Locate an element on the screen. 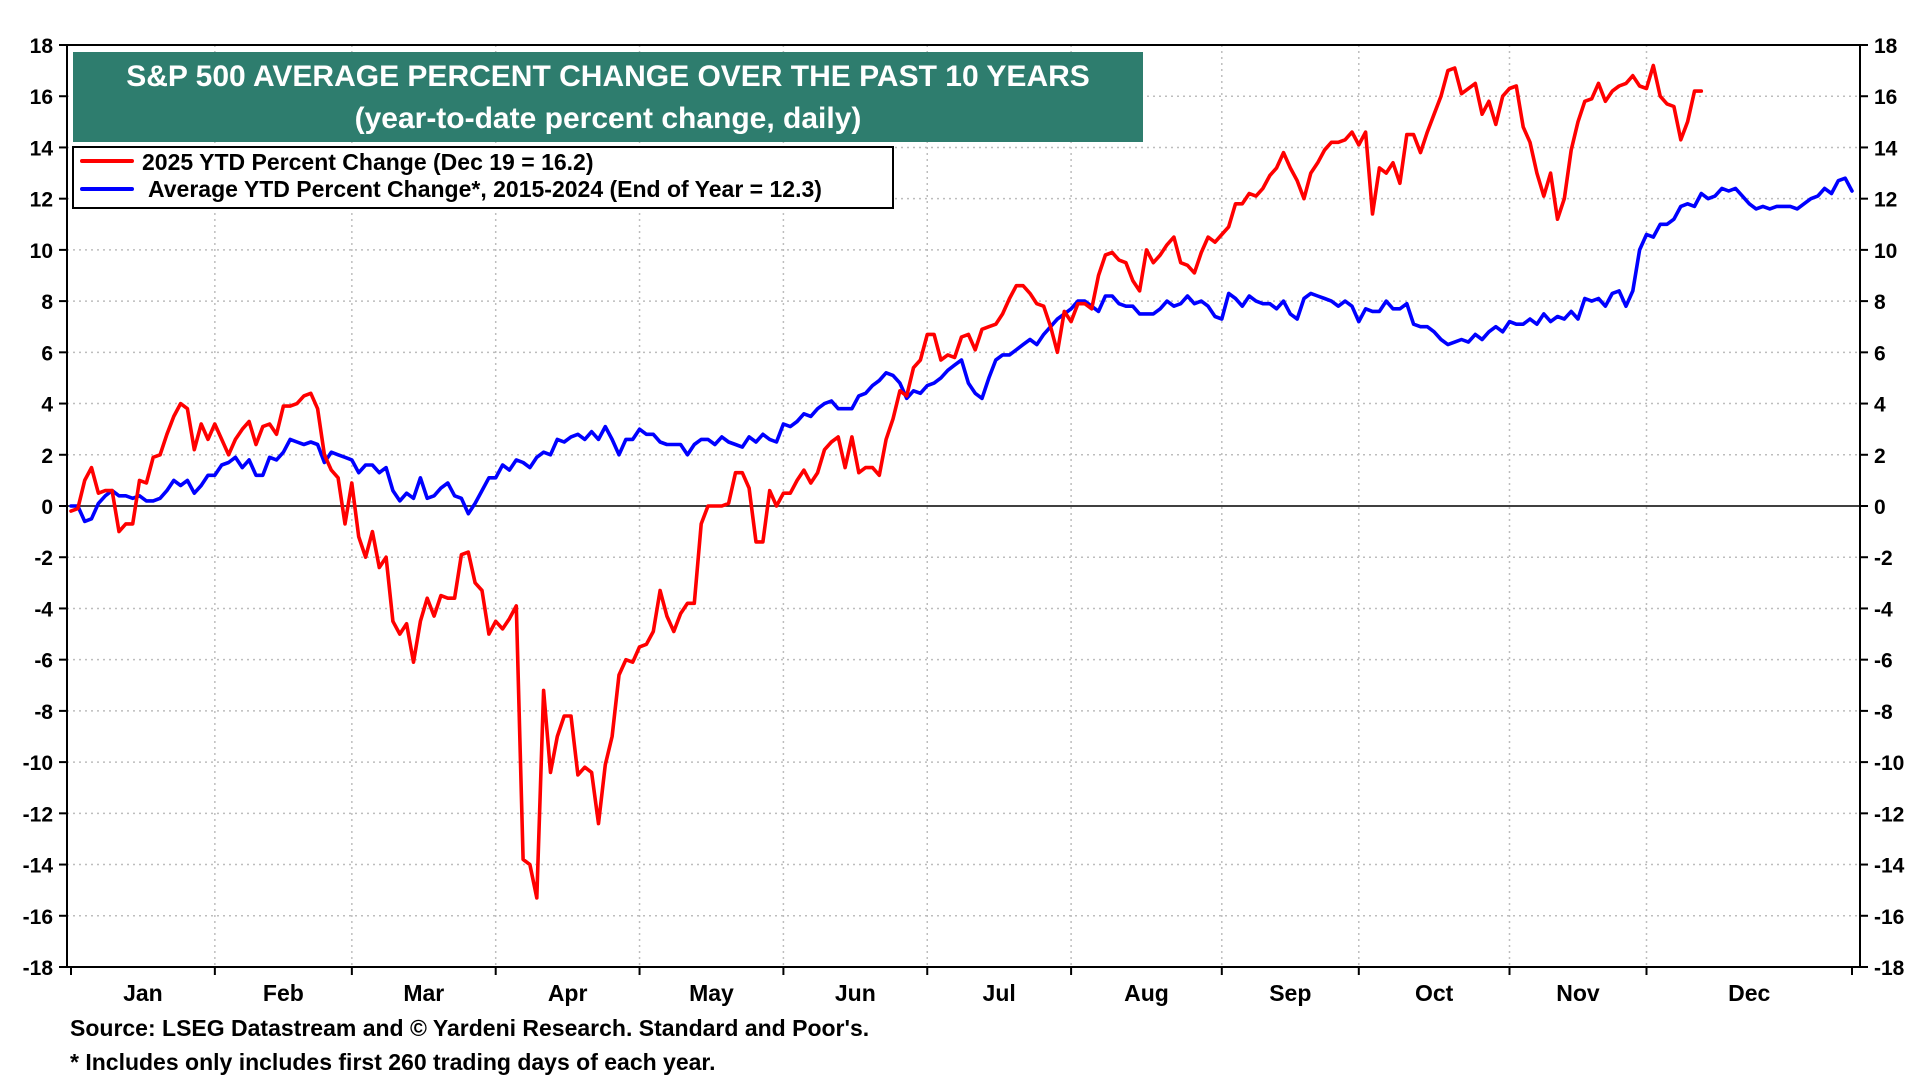  x-tick-label-month: Jan is located at coordinates (143, 993).